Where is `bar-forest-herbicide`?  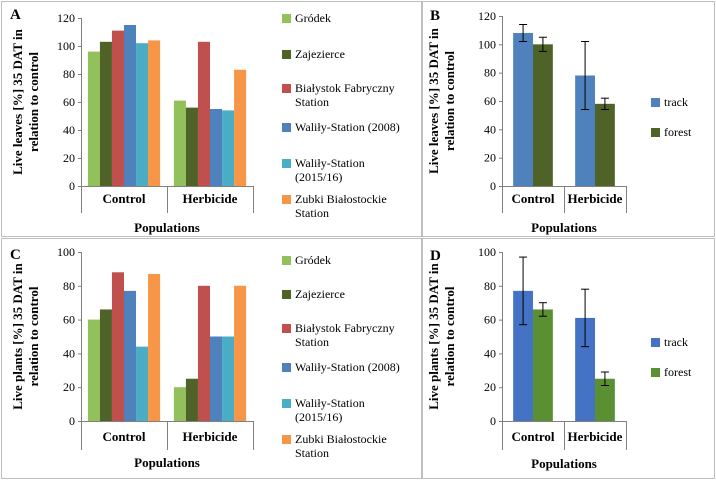 bar-forest-herbicide is located at coordinates (605, 399).